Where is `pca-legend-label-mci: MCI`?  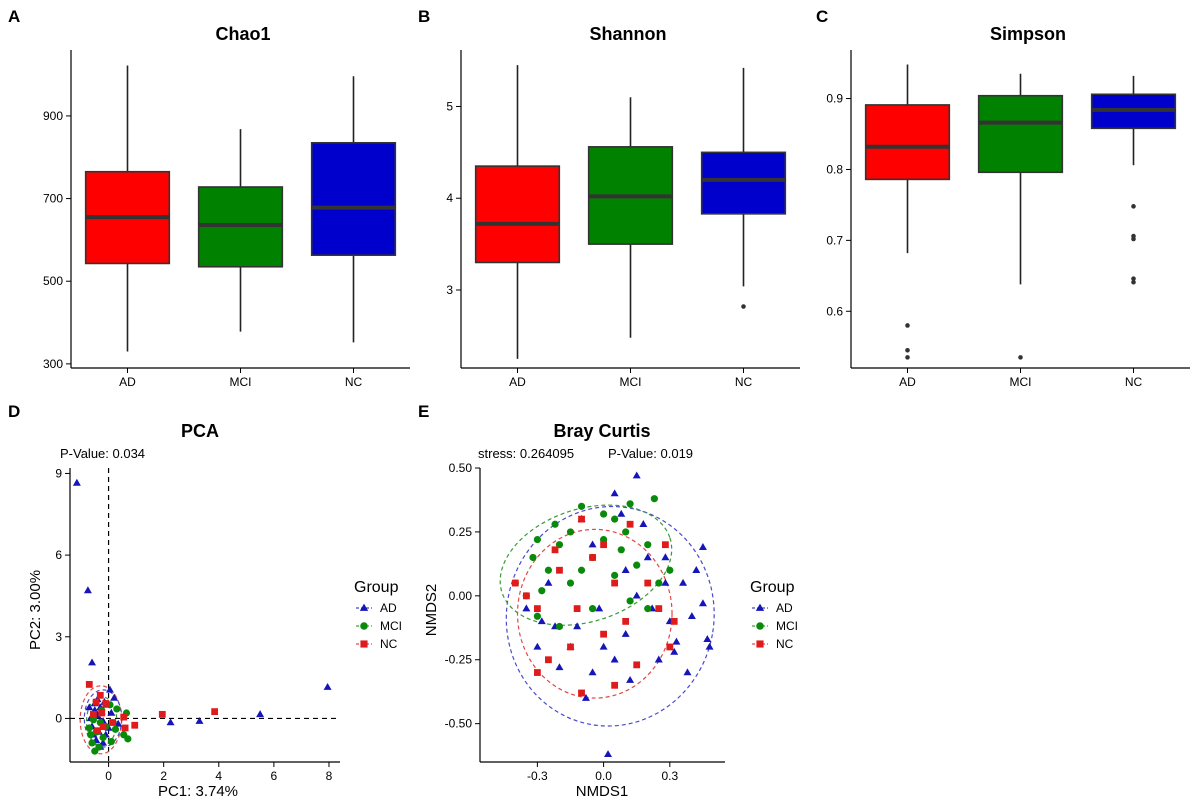 pca-legend-label-mci: MCI is located at coordinates (391, 626).